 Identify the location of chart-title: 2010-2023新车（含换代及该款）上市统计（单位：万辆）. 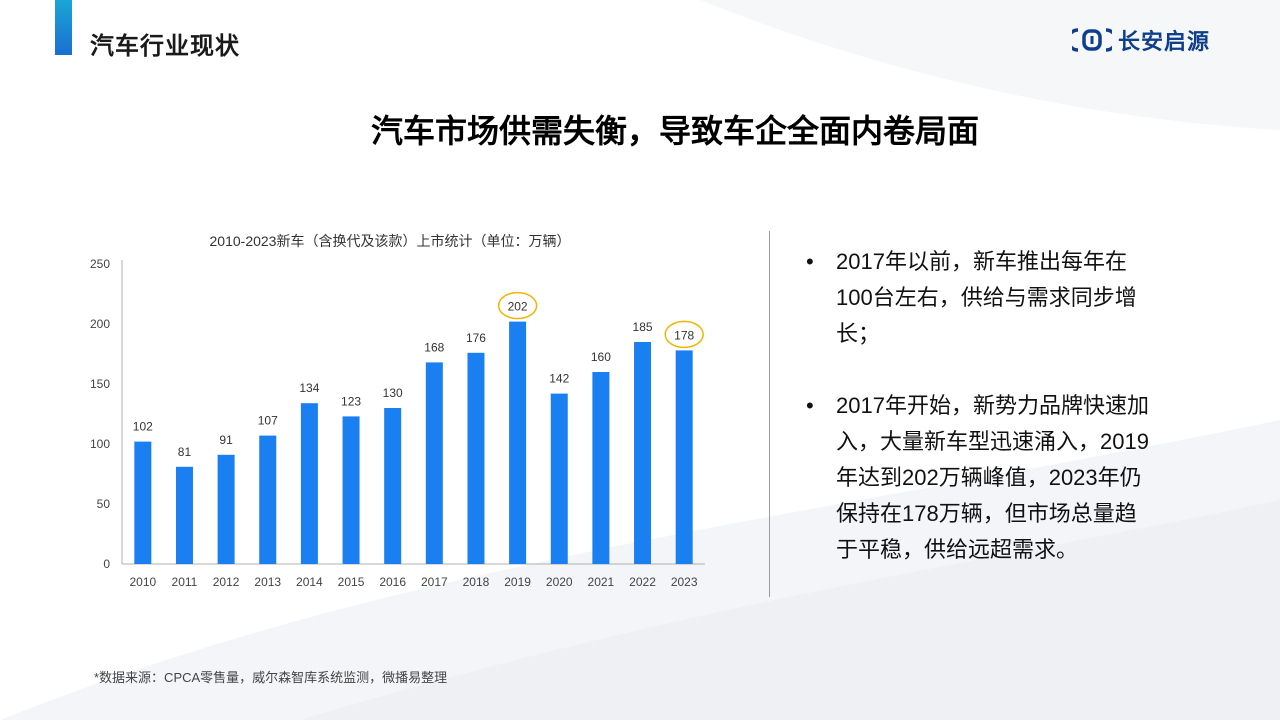
(390, 241).